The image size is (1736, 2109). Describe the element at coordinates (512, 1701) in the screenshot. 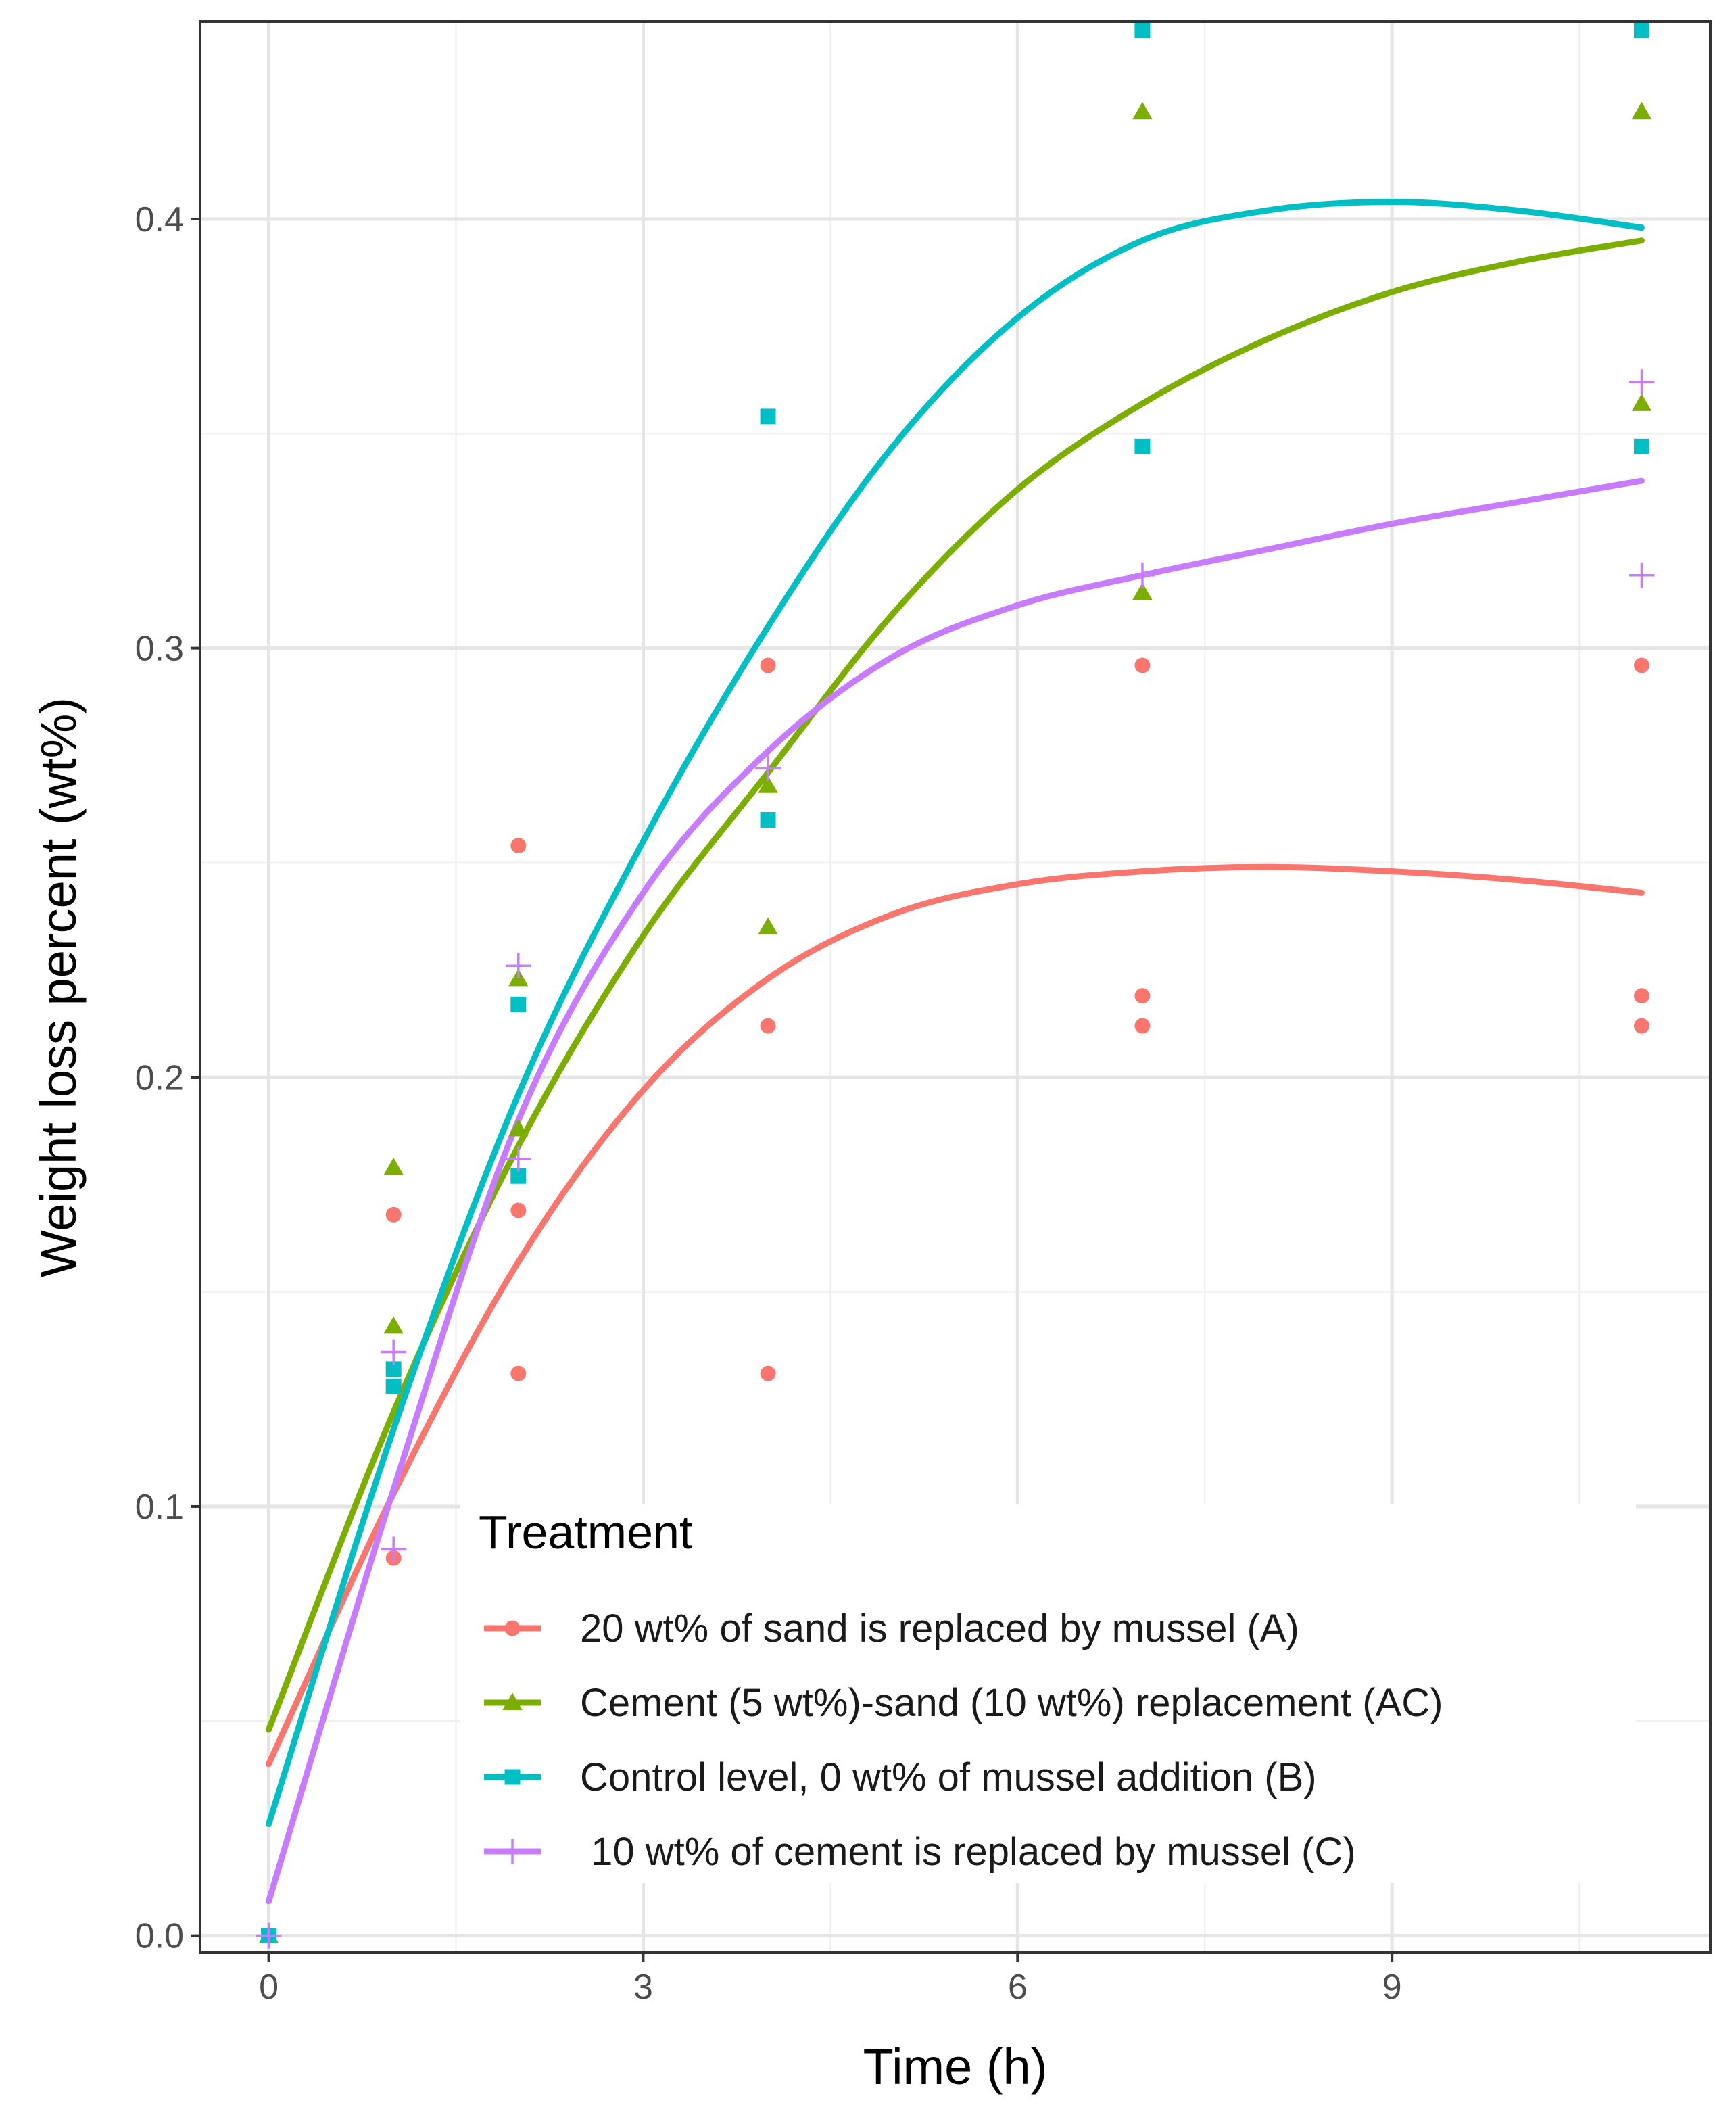

I see `legend-series-ac-marker` at that location.